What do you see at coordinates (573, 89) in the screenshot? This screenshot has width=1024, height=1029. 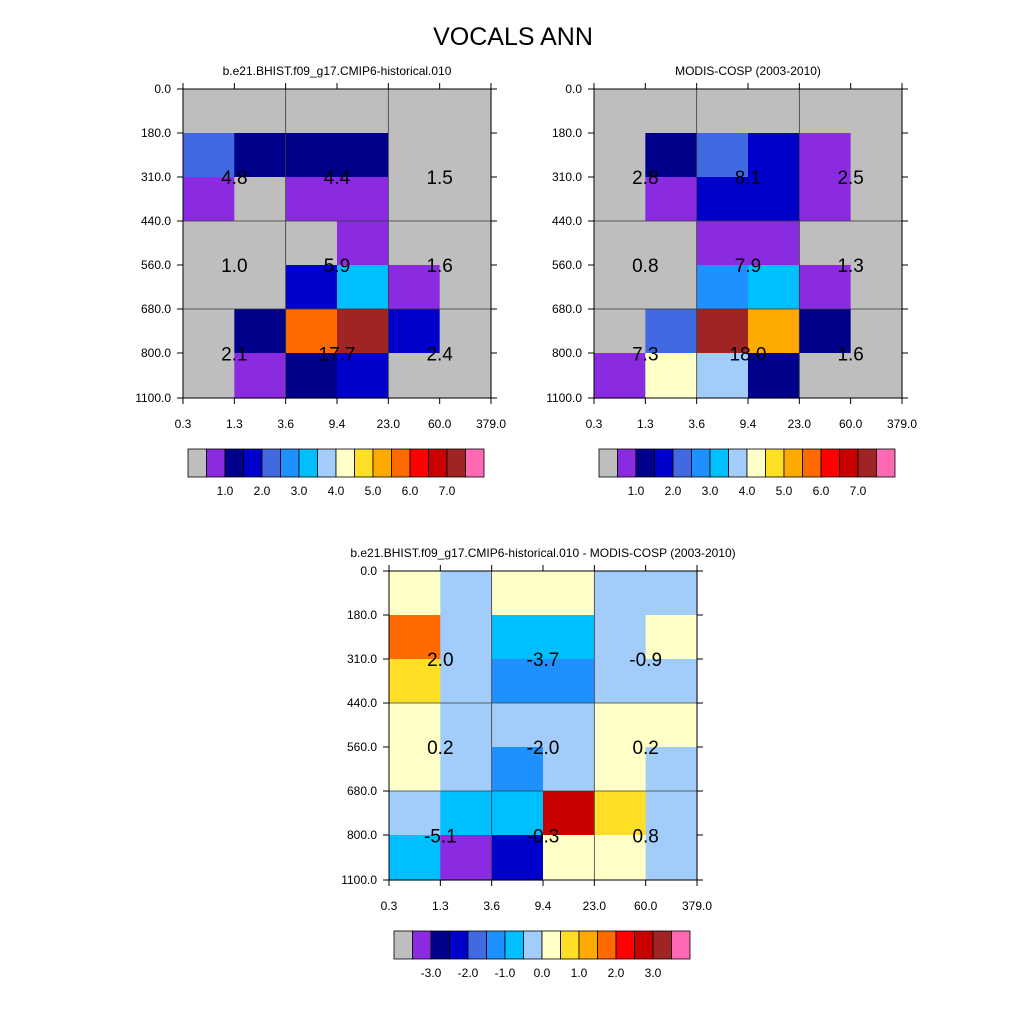 I see `y-tick-label: 0.0` at bounding box center [573, 89].